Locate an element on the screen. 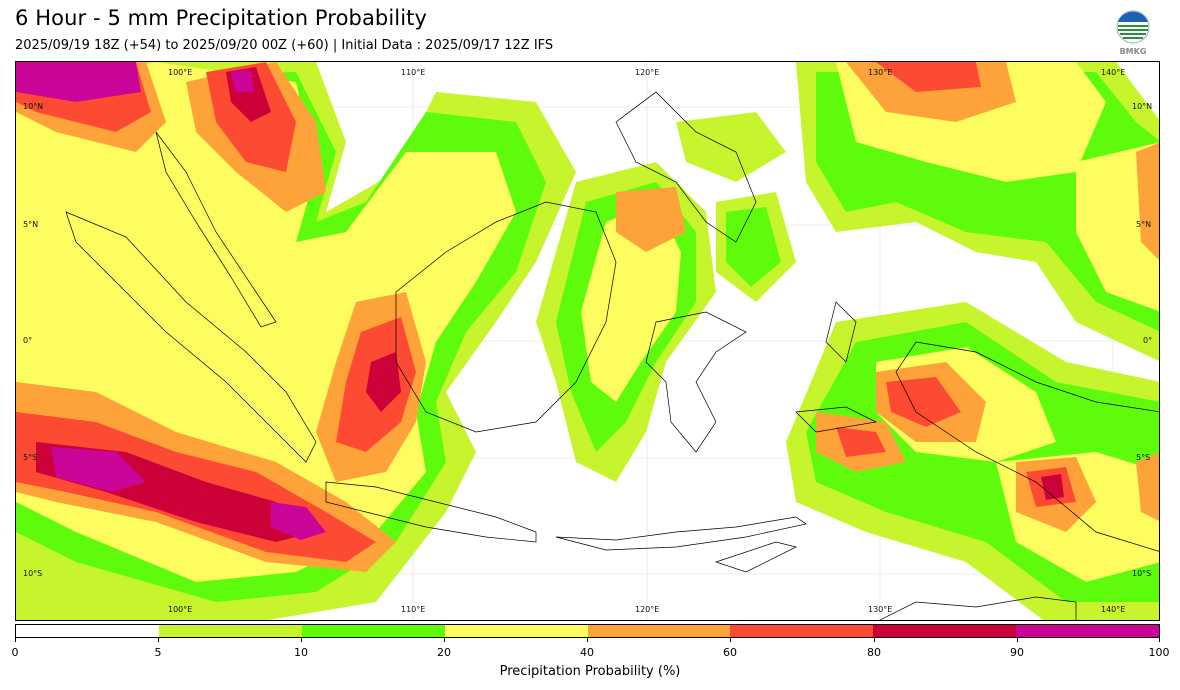  lon-label-bottom: 100°E is located at coordinates (180, 609).